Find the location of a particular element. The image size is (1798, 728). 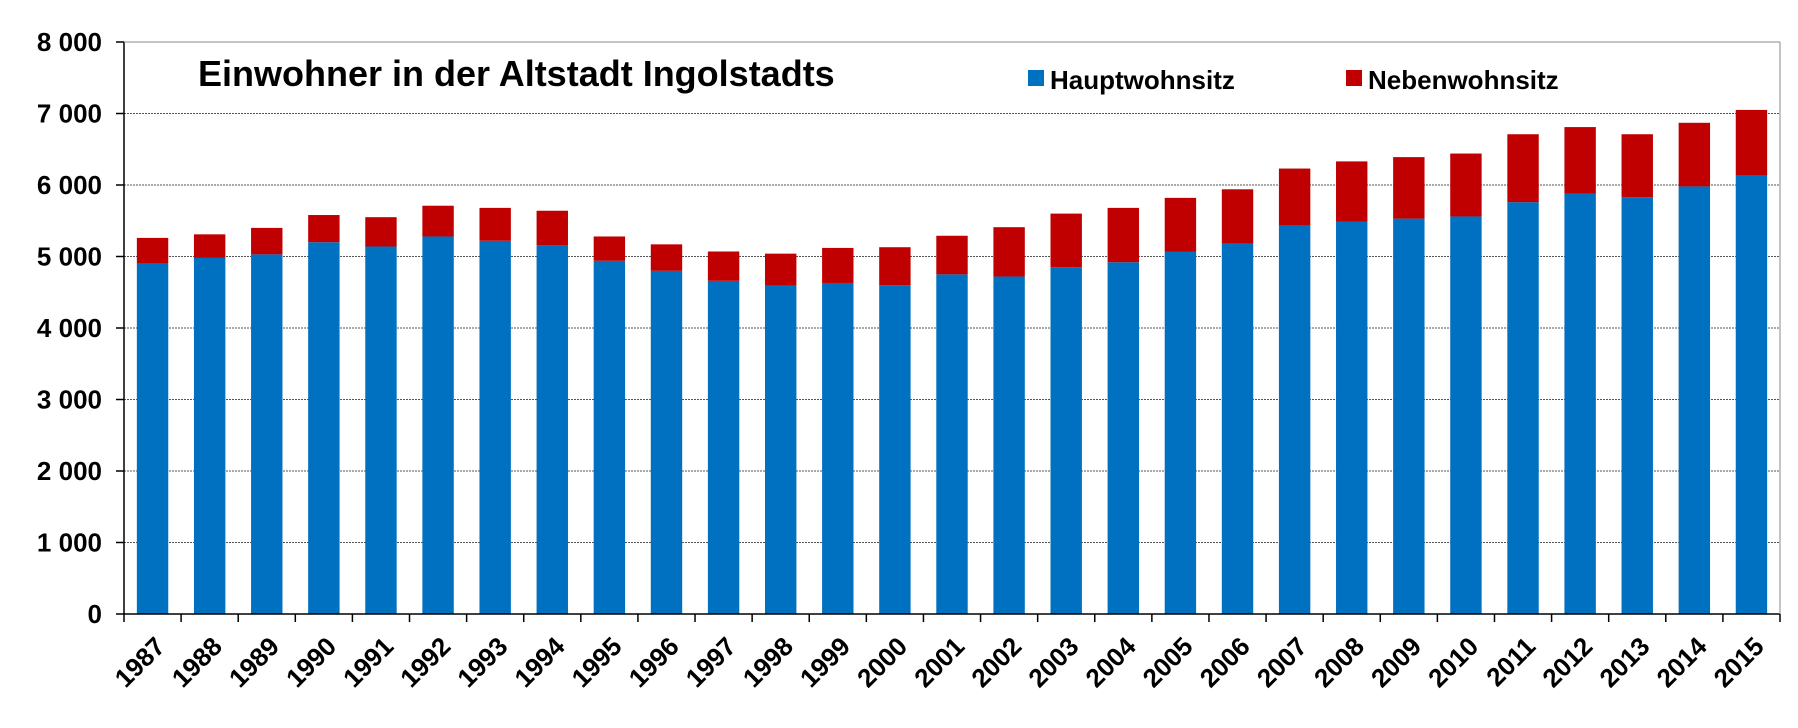

bar-nebenwohnsitz-2011 is located at coordinates (1523, 168).